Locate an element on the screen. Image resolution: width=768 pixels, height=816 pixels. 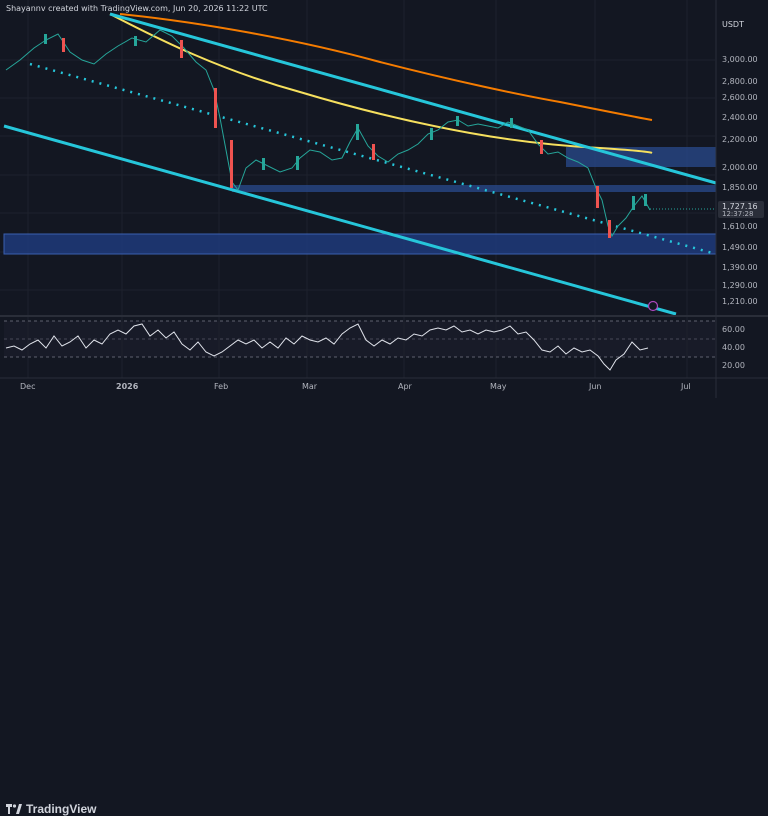
price-tick-label: 2,000.00 is located at coordinates (740, 167).